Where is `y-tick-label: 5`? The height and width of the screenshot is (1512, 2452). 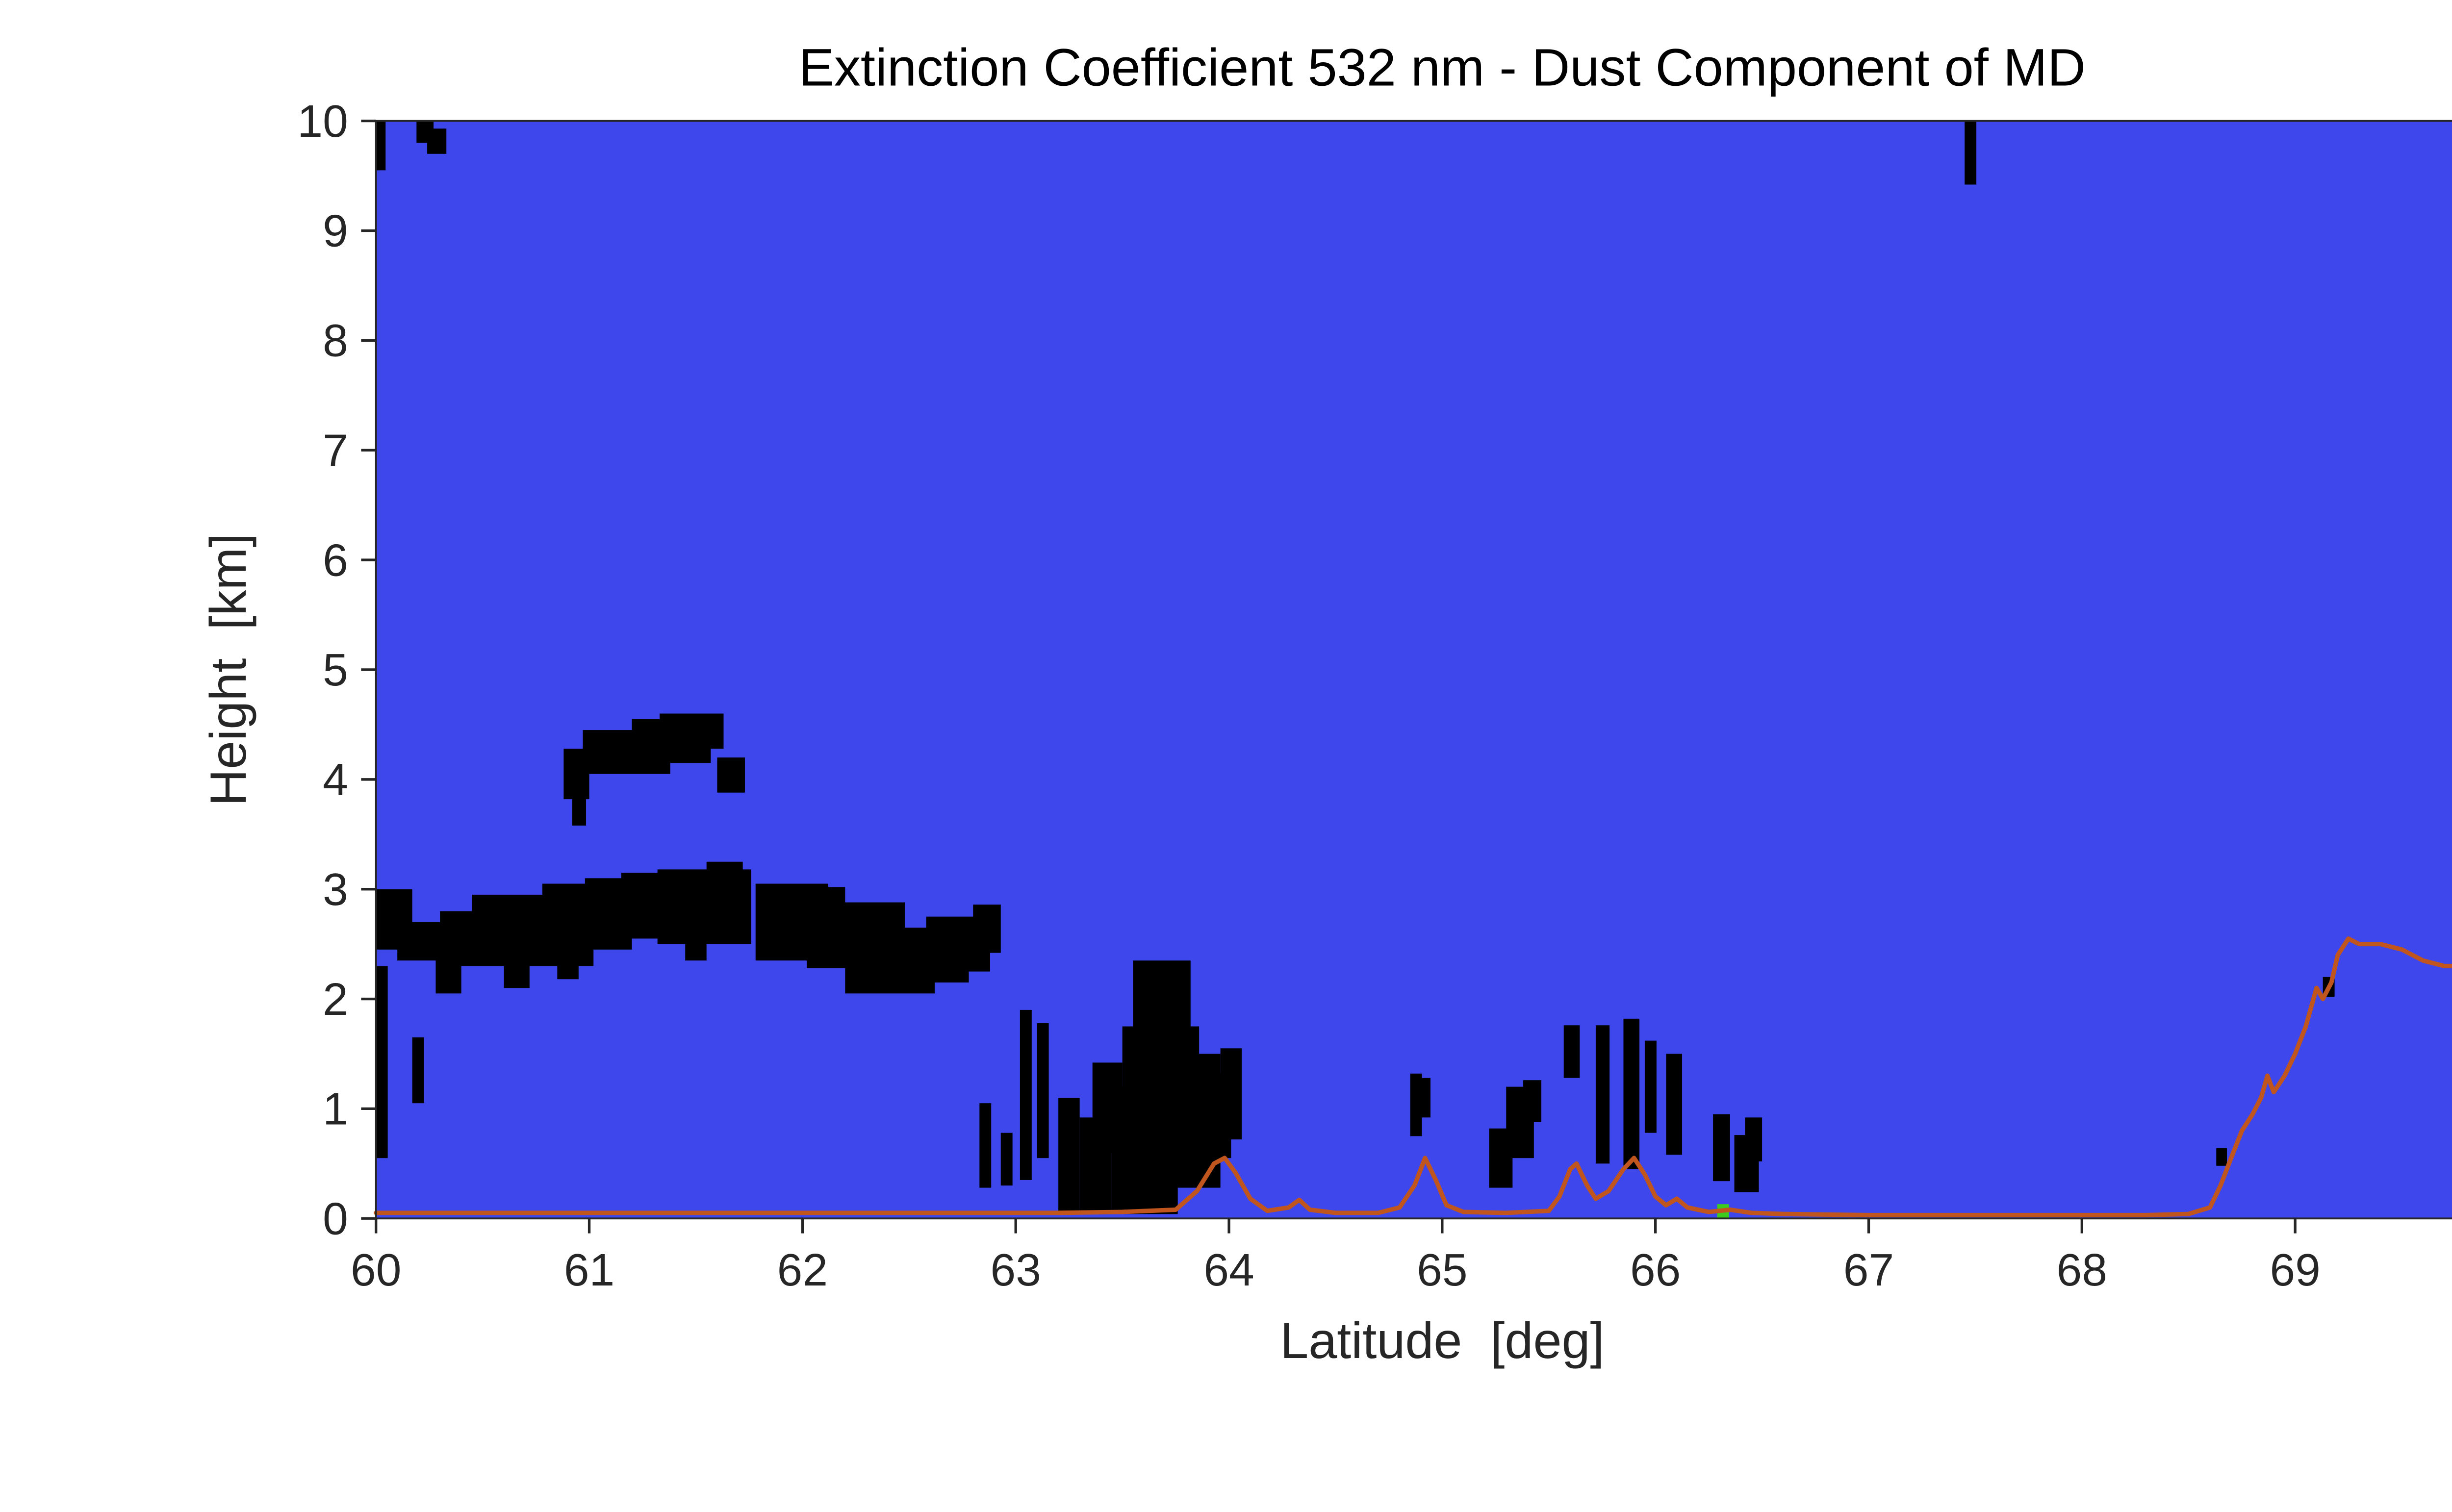 y-tick-label: 5 is located at coordinates (335, 669).